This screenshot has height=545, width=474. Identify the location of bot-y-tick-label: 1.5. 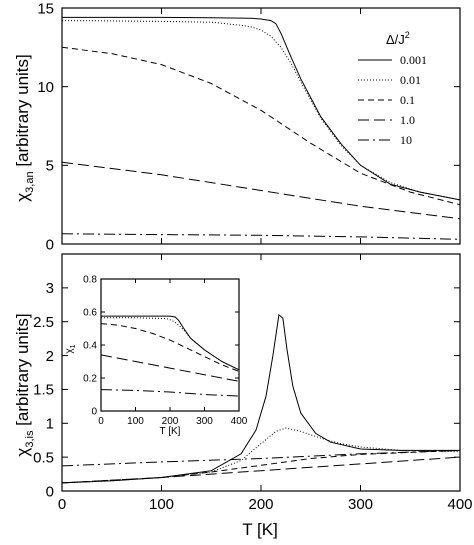
(43, 390).